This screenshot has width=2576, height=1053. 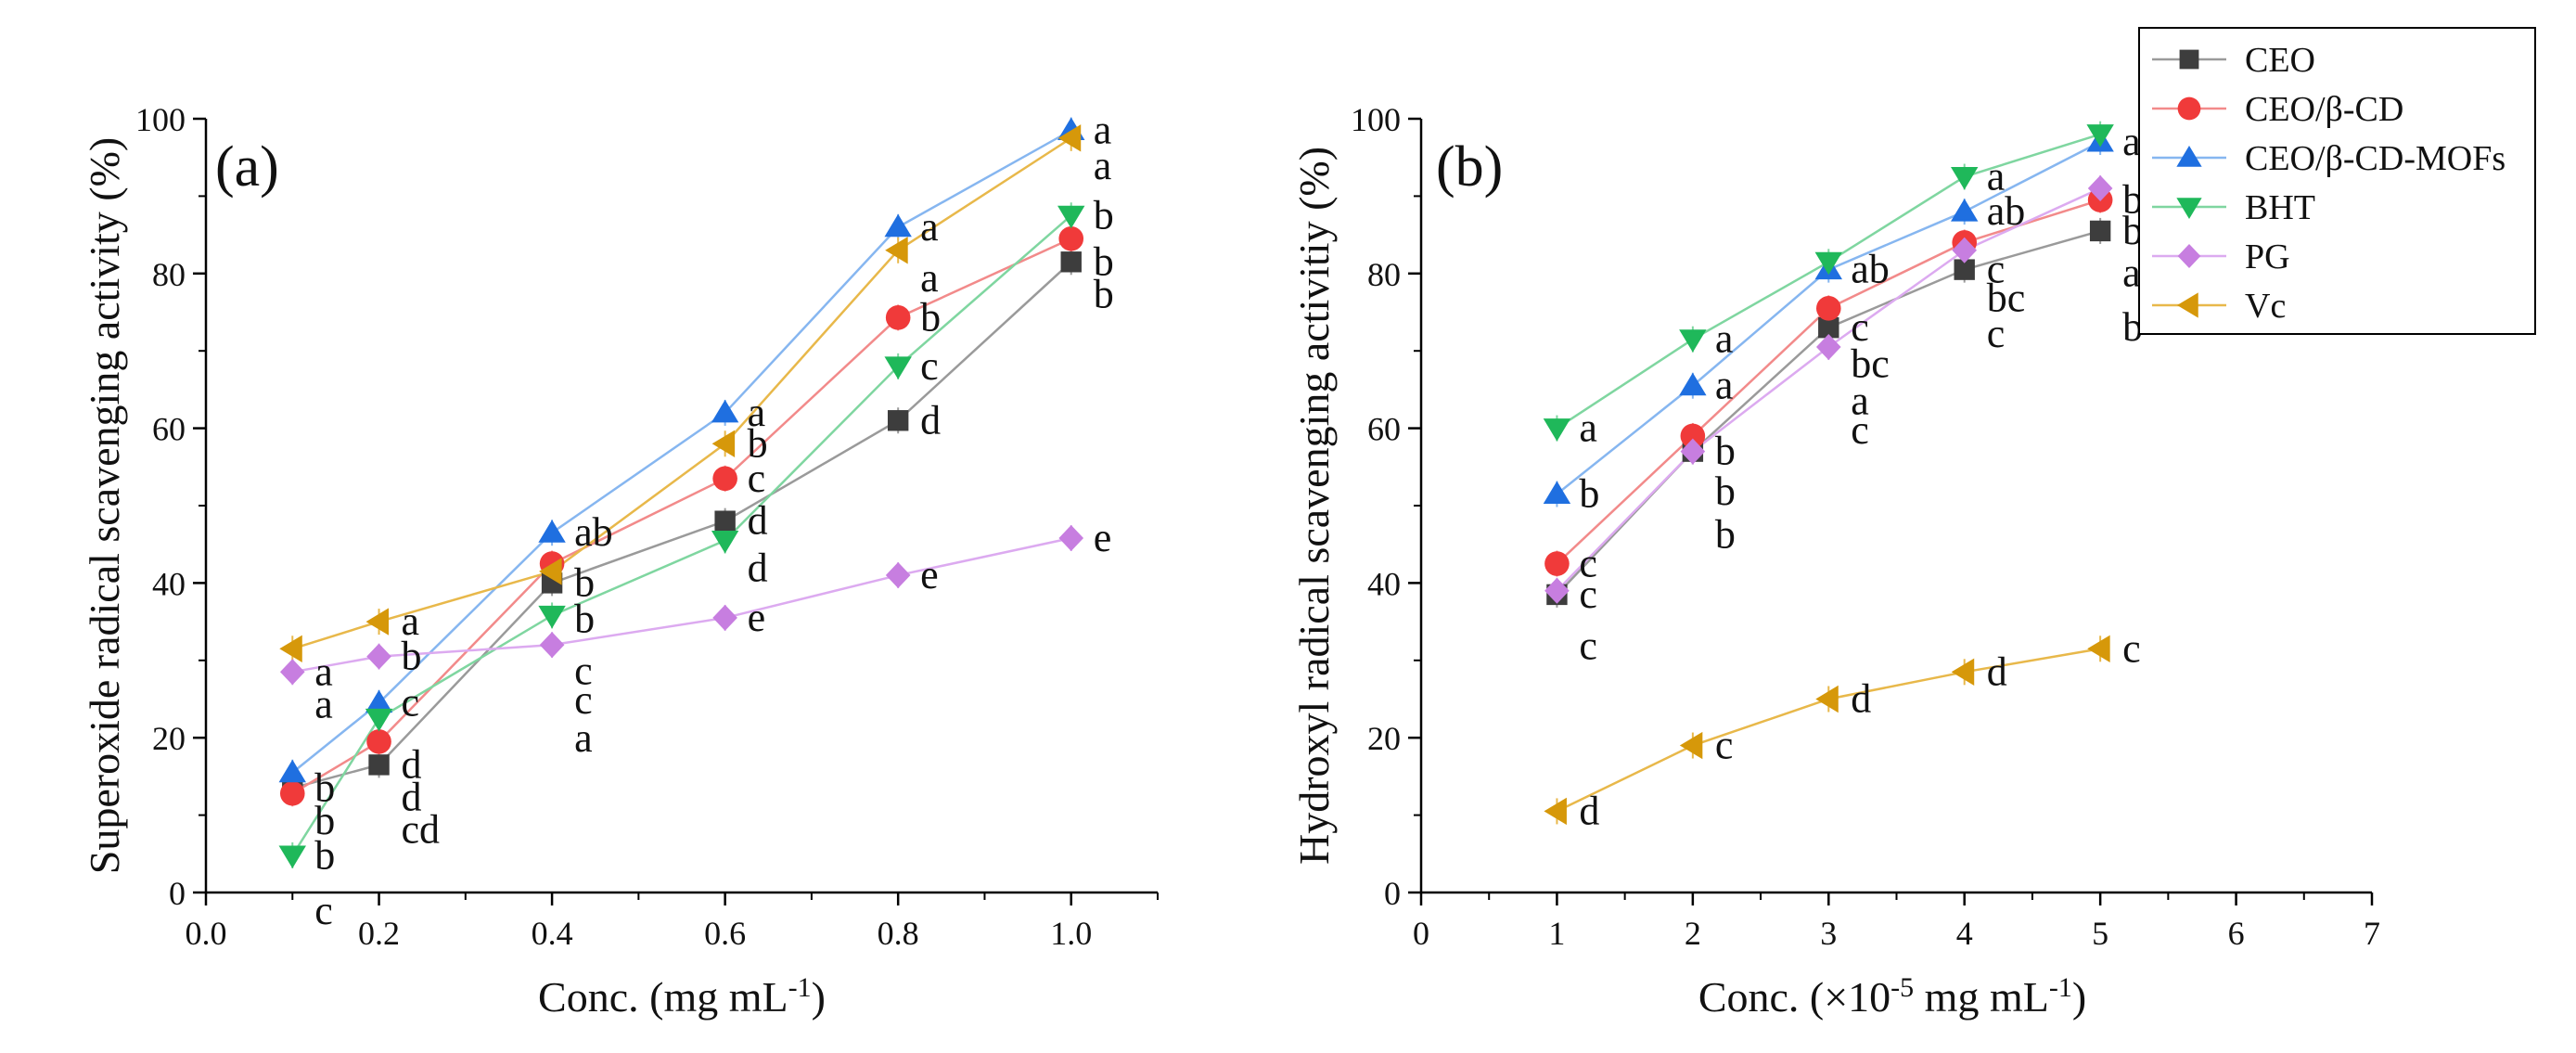 I want to click on legend-label-ceo-beta-cd: CEO/β-CD, so click(x=2324, y=109).